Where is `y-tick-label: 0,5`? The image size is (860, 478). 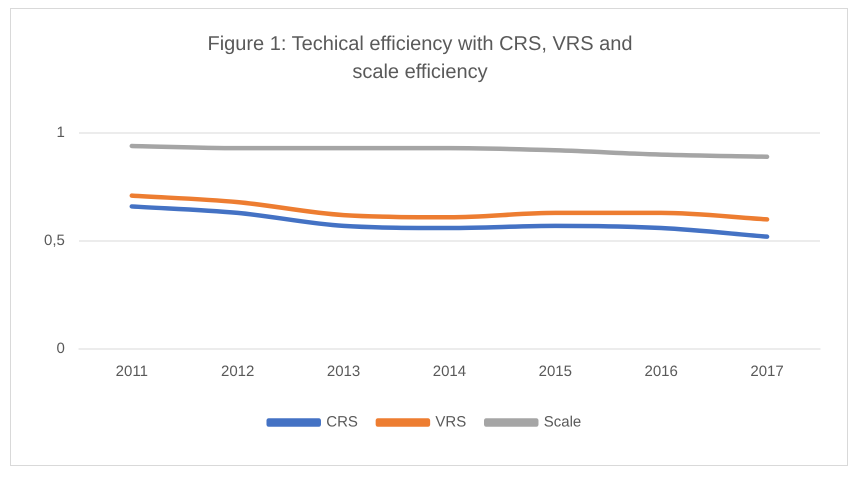 y-tick-label: 0,5 is located at coordinates (54, 241).